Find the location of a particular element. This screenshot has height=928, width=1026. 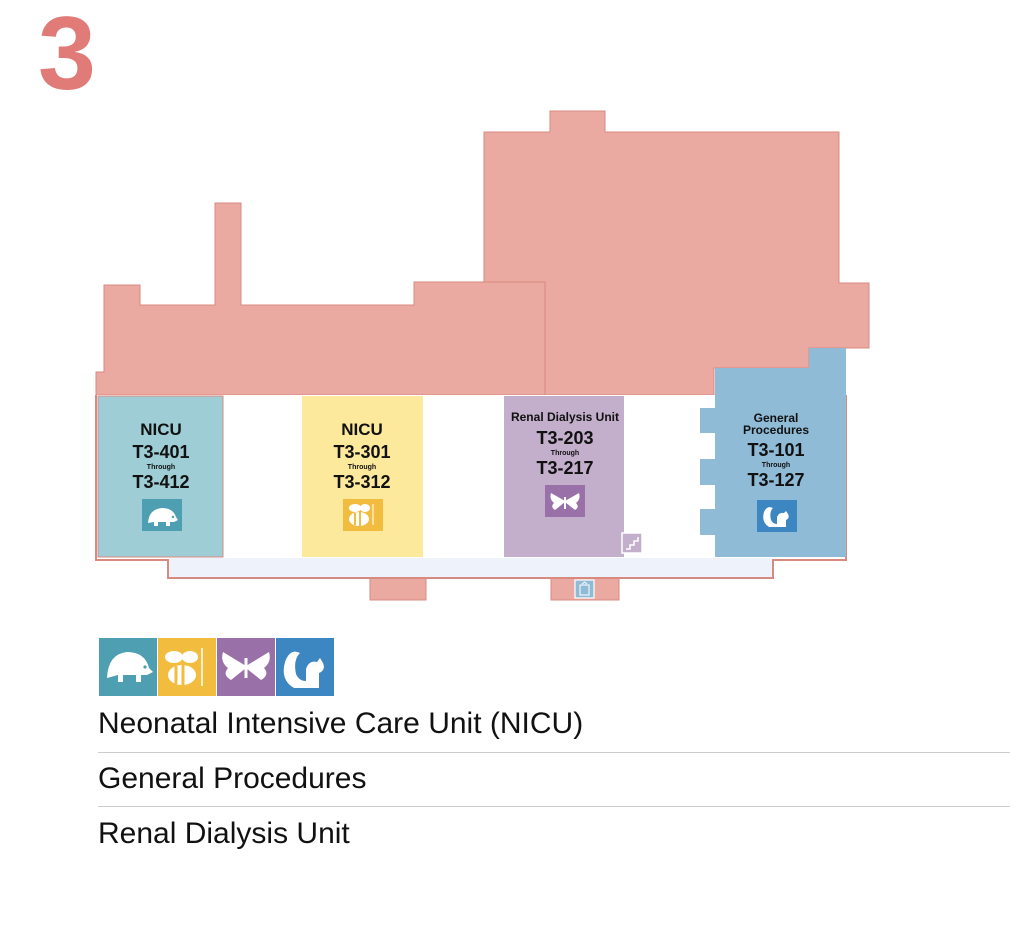

elevator-icon is located at coordinates (584, 589).